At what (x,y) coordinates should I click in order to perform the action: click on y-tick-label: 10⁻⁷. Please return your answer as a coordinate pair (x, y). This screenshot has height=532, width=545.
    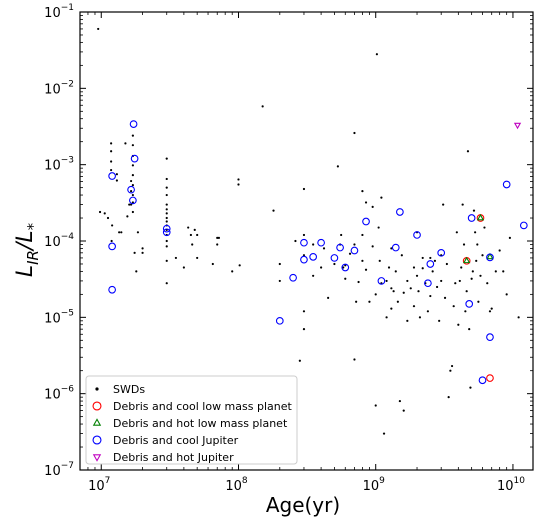
    Looking at the image, I should click on (59, 470).